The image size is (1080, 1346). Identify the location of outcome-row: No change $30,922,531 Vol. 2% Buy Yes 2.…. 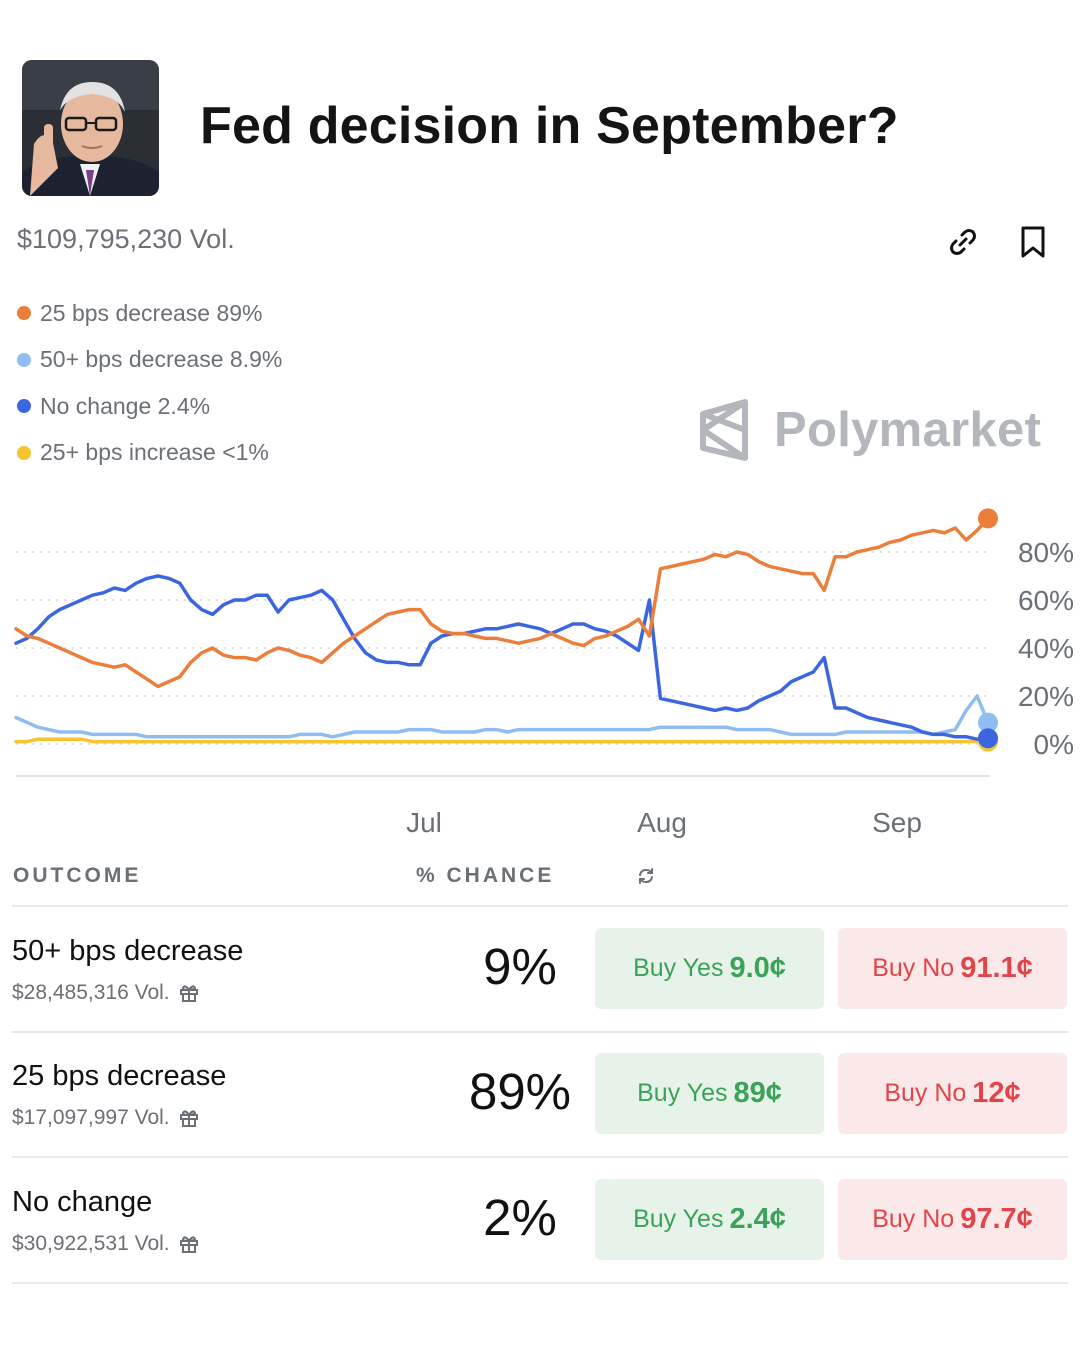
(540, 1220).